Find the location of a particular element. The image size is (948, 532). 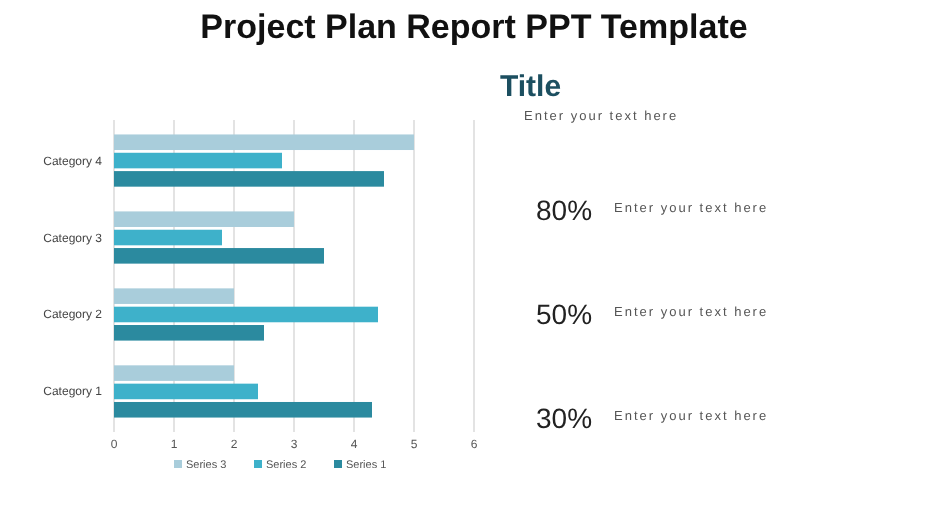

text: Title is located at coordinates (531, 87).